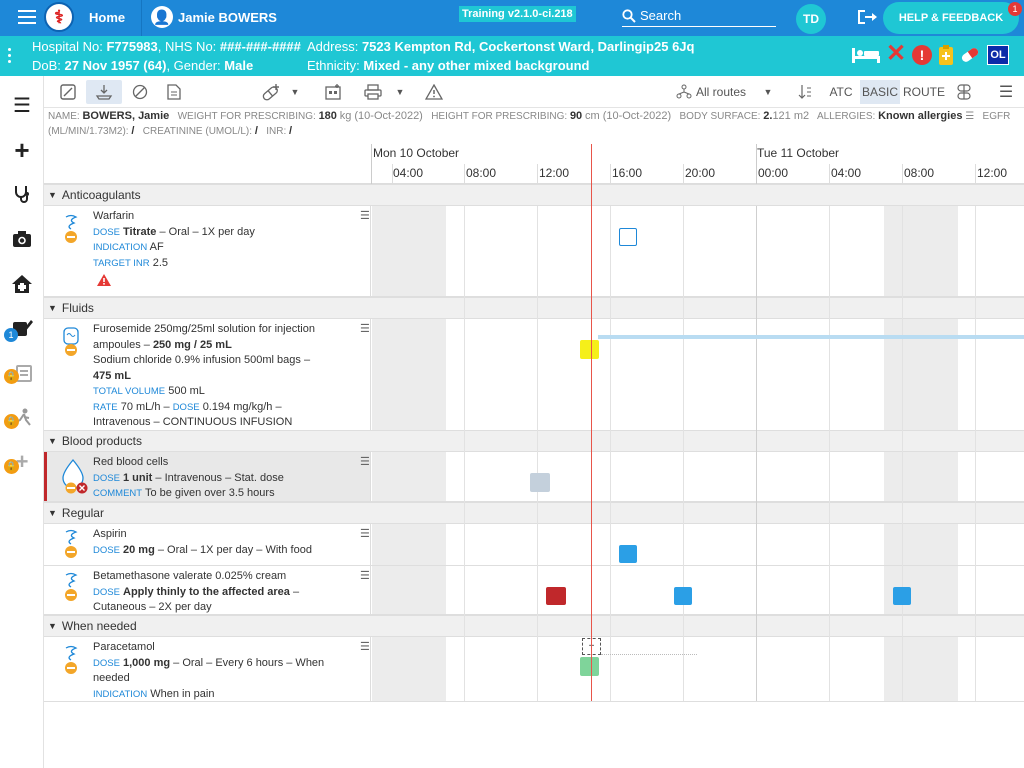  What do you see at coordinates (628, 554) in the screenshot?
I see `aspirin-planned-dose` at bounding box center [628, 554].